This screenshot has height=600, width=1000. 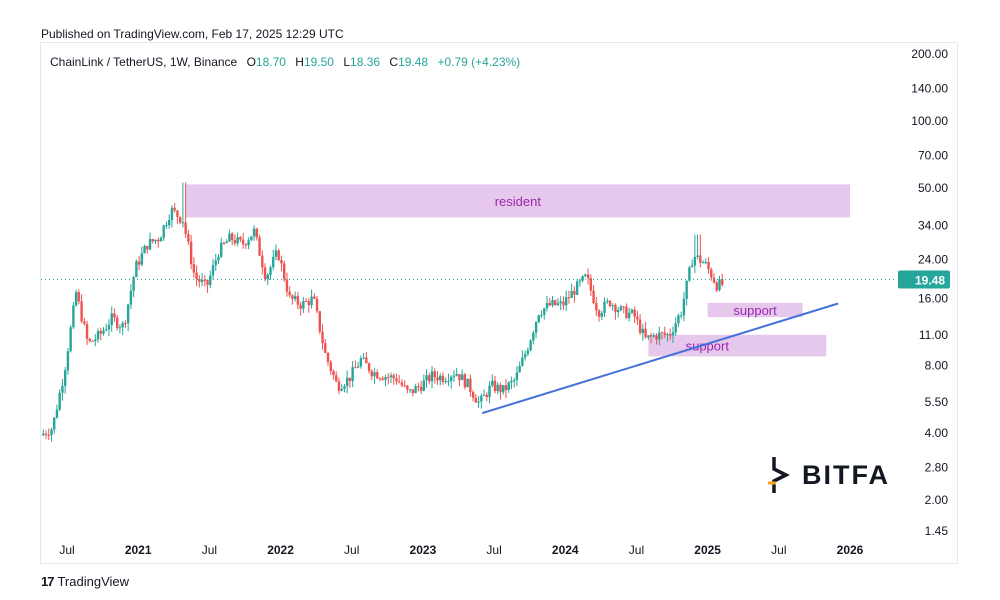 What do you see at coordinates (85, 581) in the screenshot?
I see `tradingview-logo: 17 TradingView` at bounding box center [85, 581].